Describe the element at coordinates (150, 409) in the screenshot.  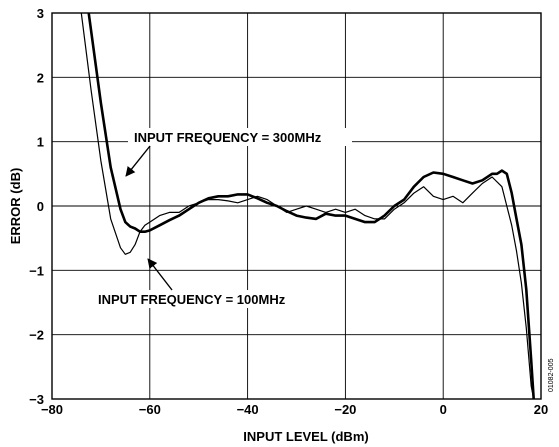
I see `x-tick-label: −60` at that location.